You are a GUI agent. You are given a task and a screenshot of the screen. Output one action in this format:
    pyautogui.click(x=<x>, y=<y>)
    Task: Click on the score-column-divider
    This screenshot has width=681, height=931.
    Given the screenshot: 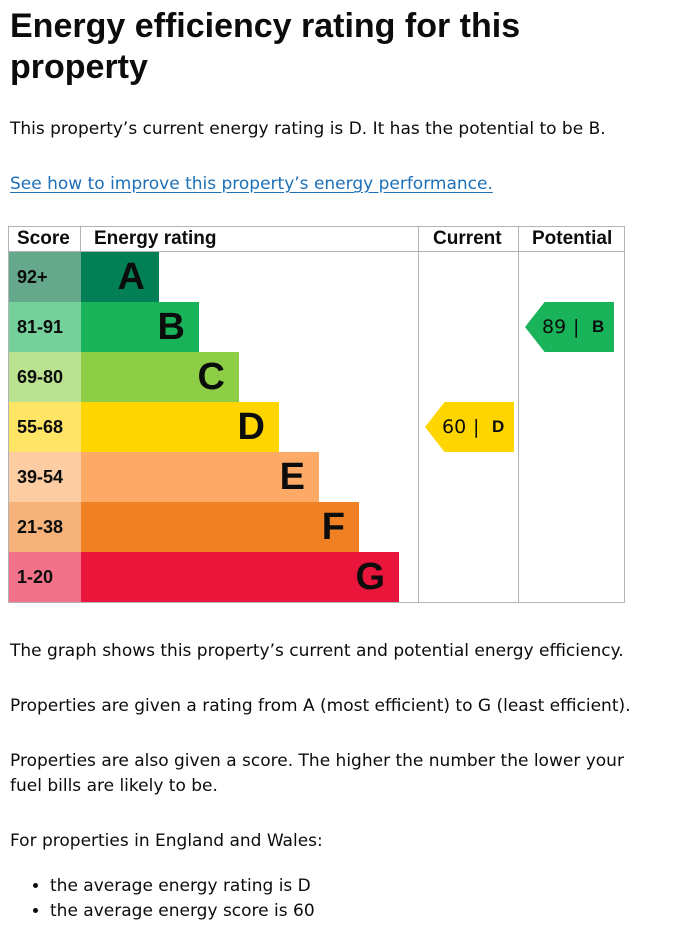 What is the action you would take?
    pyautogui.click(x=80, y=239)
    